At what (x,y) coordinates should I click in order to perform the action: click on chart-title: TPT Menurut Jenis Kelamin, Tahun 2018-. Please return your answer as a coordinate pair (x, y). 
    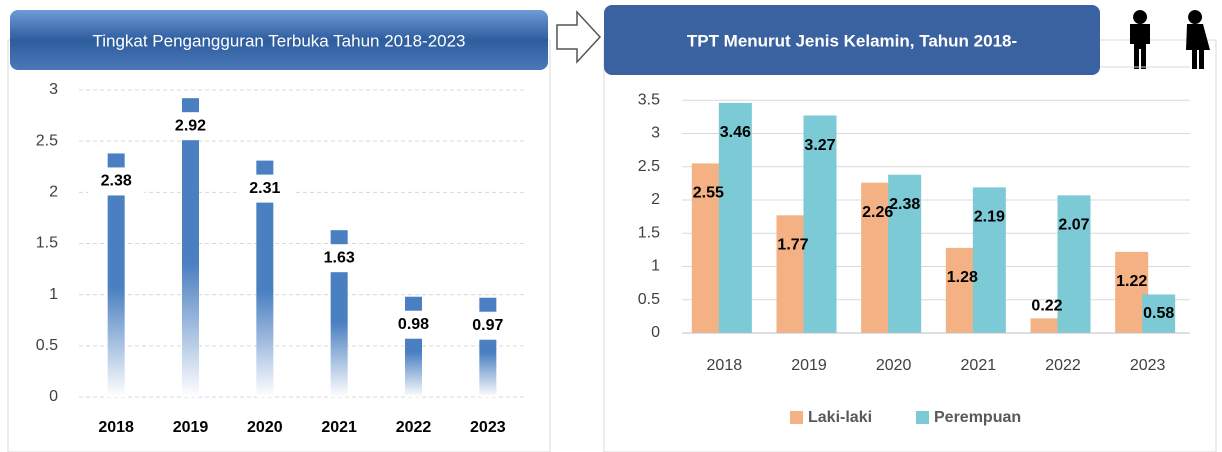
    Looking at the image, I should click on (852, 40).